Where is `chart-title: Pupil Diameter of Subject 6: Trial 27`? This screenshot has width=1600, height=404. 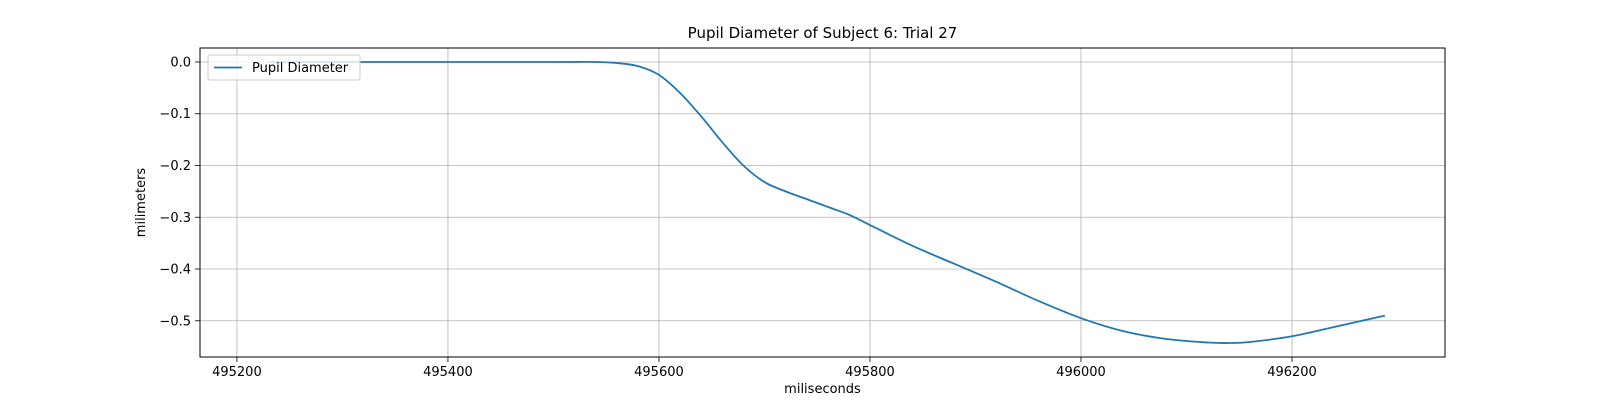 chart-title: Pupil Diameter of Subject 6: Trial 27 is located at coordinates (823, 33).